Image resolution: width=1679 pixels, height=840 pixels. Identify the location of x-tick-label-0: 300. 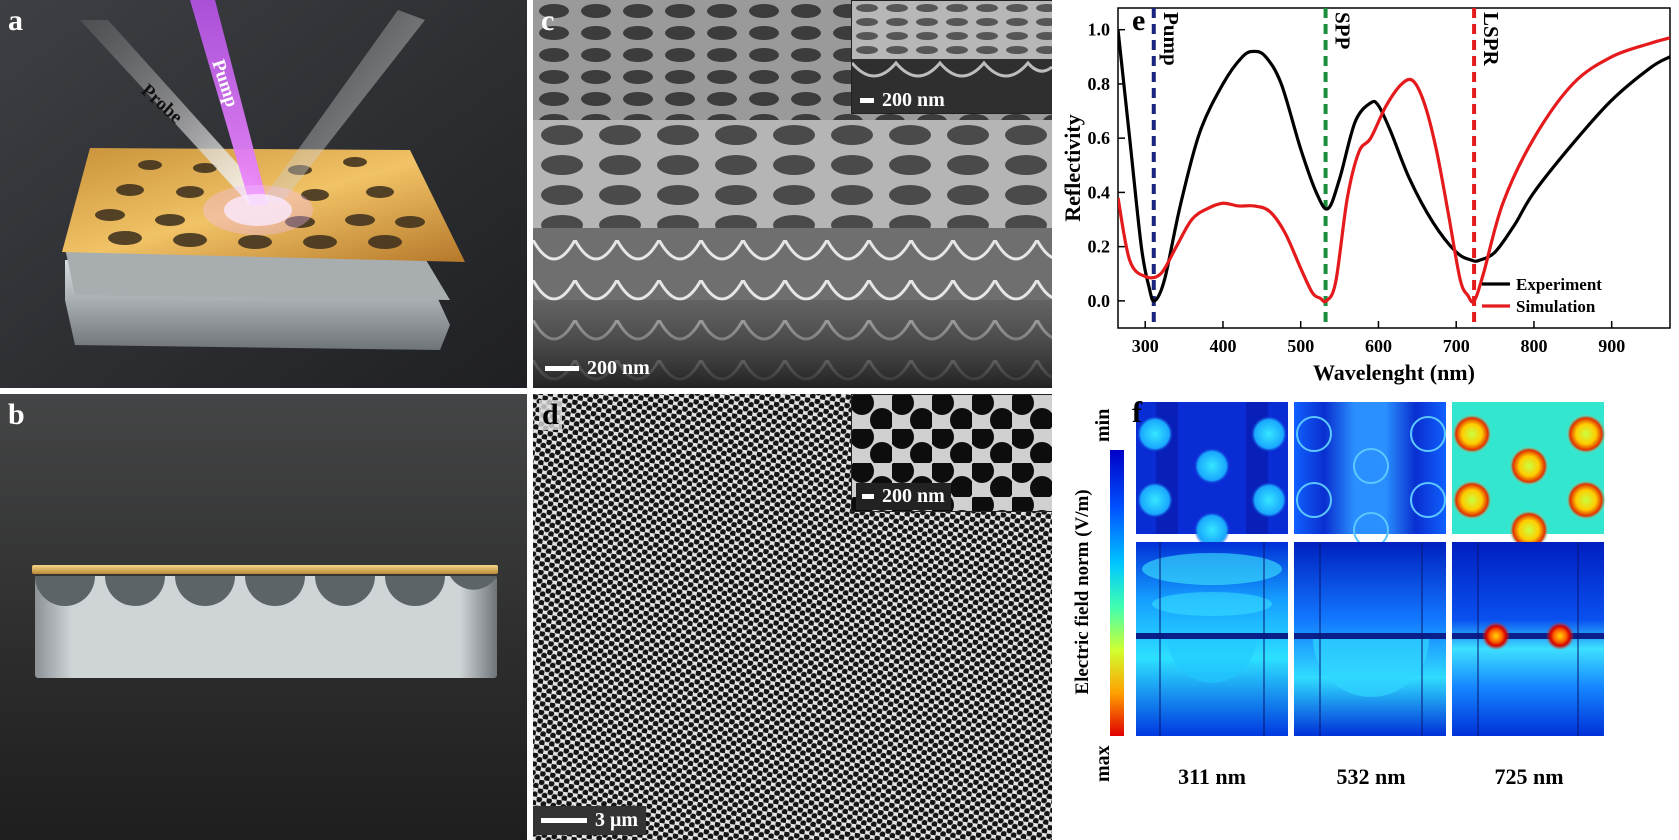
(1145, 346).